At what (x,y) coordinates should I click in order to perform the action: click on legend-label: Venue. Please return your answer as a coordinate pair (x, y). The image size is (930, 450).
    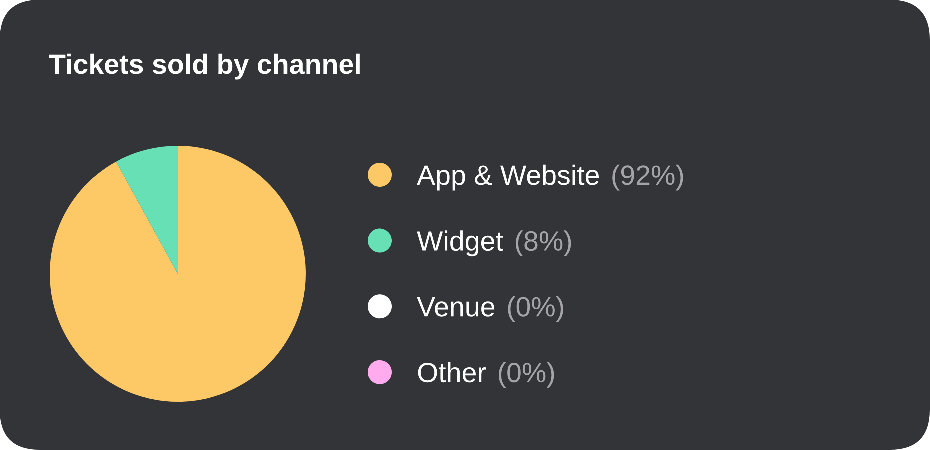
    Looking at the image, I should click on (456, 307).